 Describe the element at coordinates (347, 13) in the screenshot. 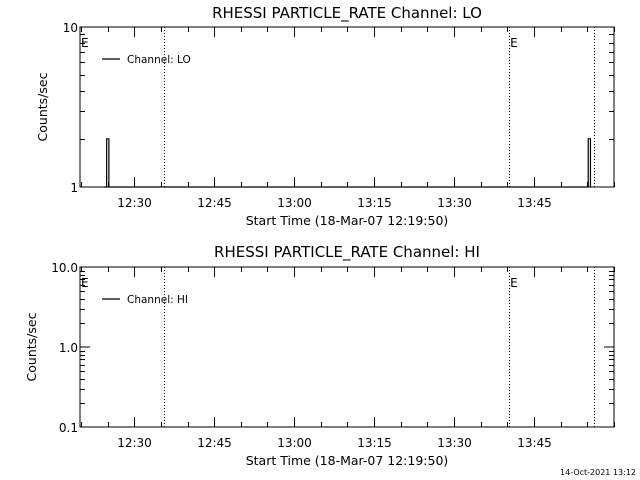

I see `chart-title: RHESSI PARTICLE_RATE Channel: LO` at that location.